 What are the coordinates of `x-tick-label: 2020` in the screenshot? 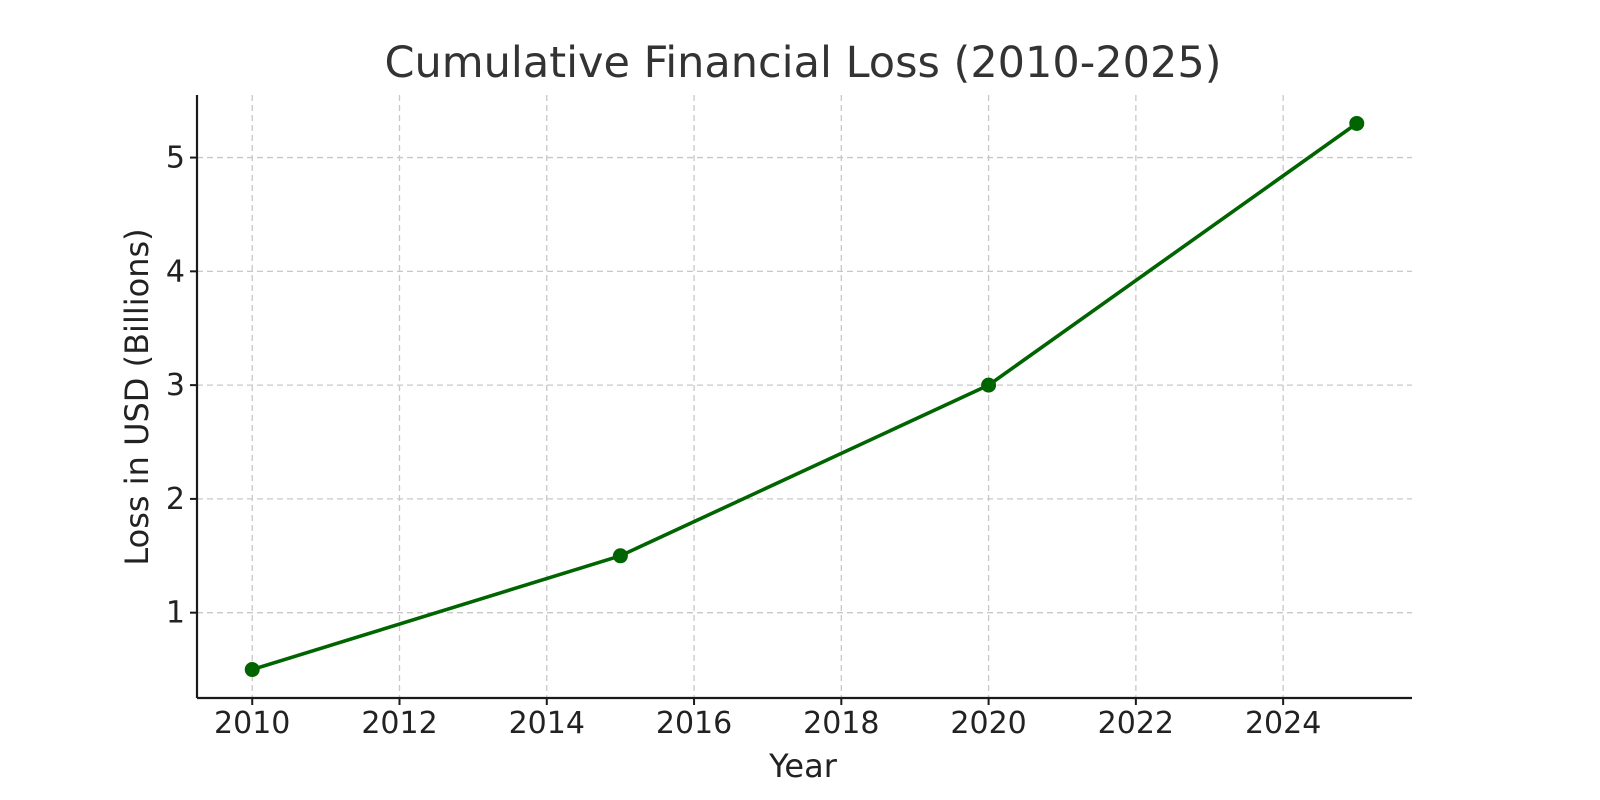 It's located at (988, 723).